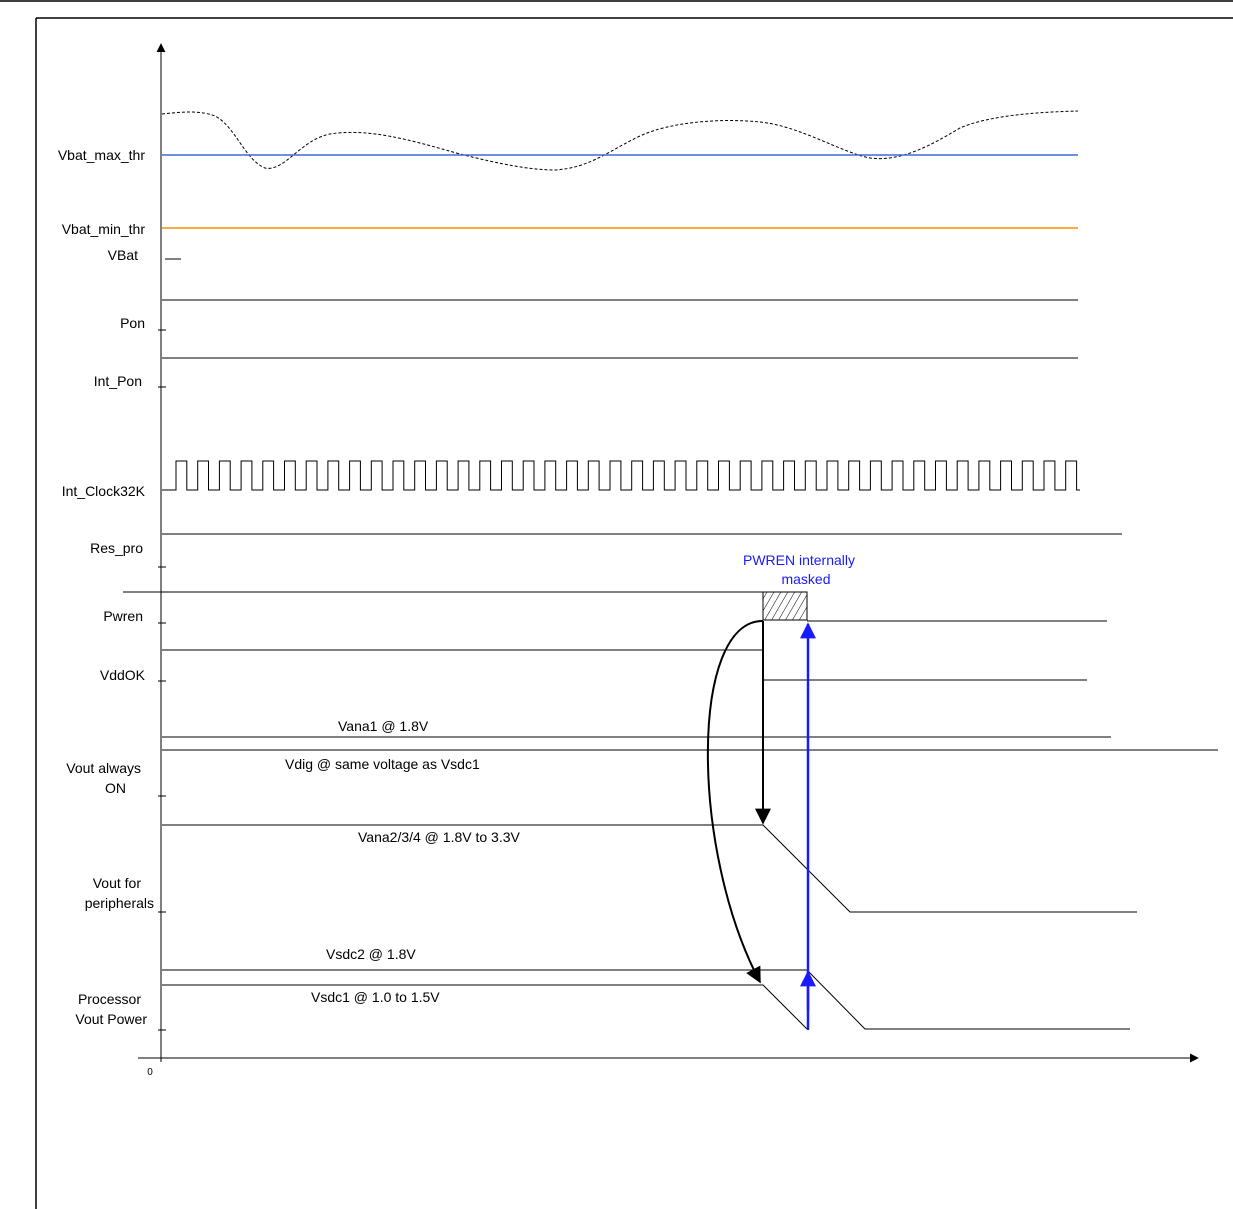 The width and height of the screenshot is (1233, 1209). Describe the element at coordinates (439, 837) in the screenshot. I see `vana234-label: Vana2/3/4 @ 1.8V to 3.3V` at that location.